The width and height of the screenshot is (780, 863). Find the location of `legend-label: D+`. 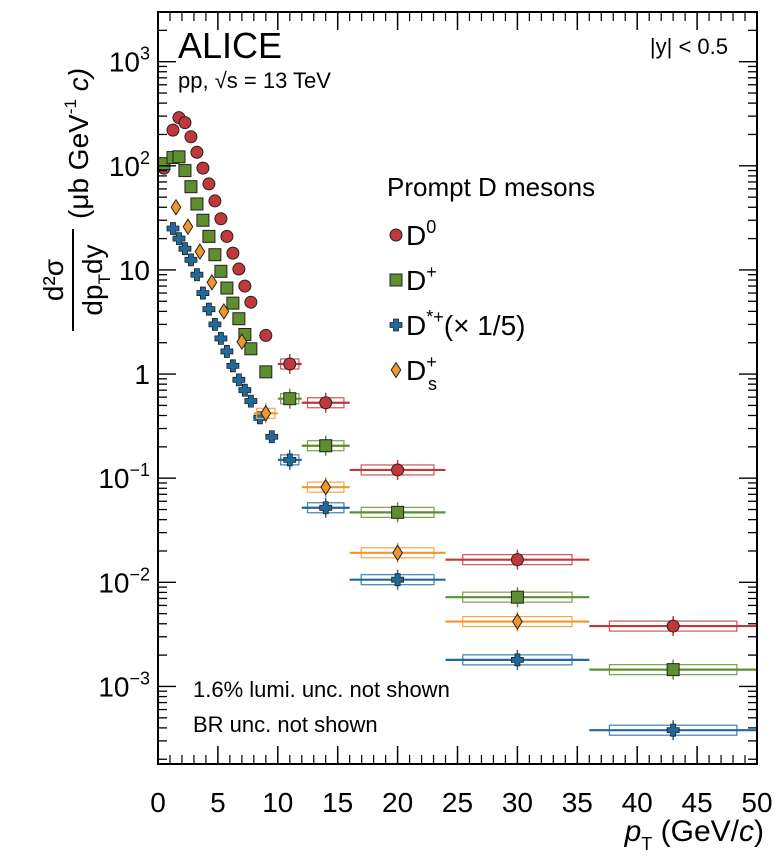

legend-label: D+ is located at coordinates (421, 279).